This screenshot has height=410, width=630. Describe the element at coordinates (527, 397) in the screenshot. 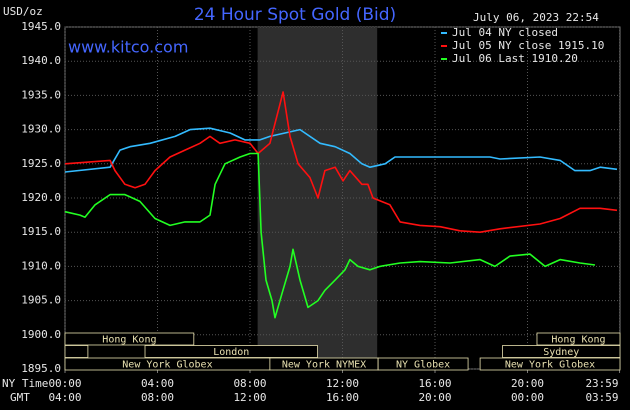

I see `x2-tick-label: 00:00` at that location.